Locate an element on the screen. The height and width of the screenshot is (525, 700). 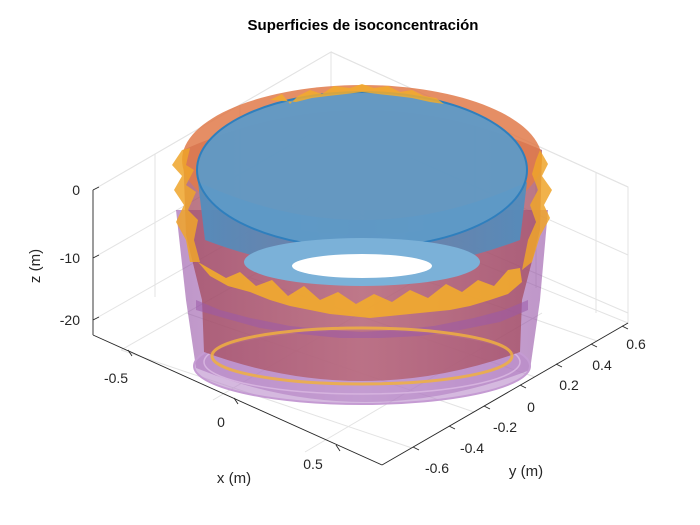
surface-orange-bottom-ring is located at coordinates (362, 356).